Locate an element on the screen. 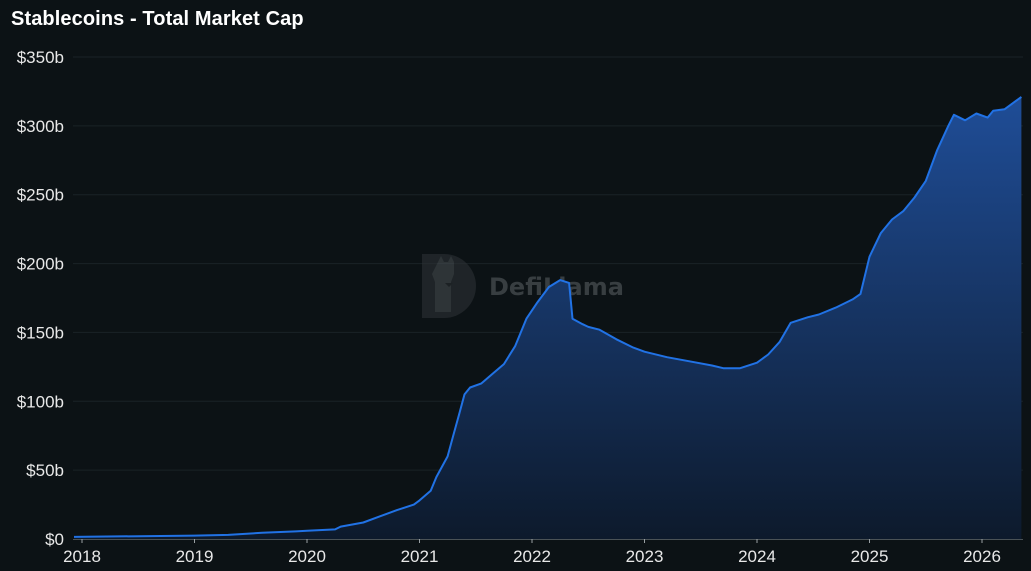 This screenshot has height=571, width=1031. x-tick-label: 2023 is located at coordinates (645, 556).